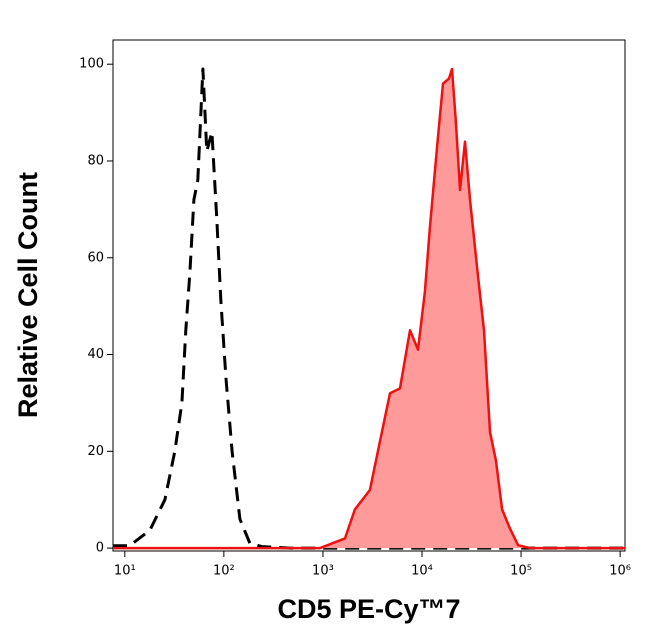 The width and height of the screenshot is (646, 641). What do you see at coordinates (125, 571) in the screenshot?
I see `x-tick-label: 10¹` at bounding box center [125, 571].